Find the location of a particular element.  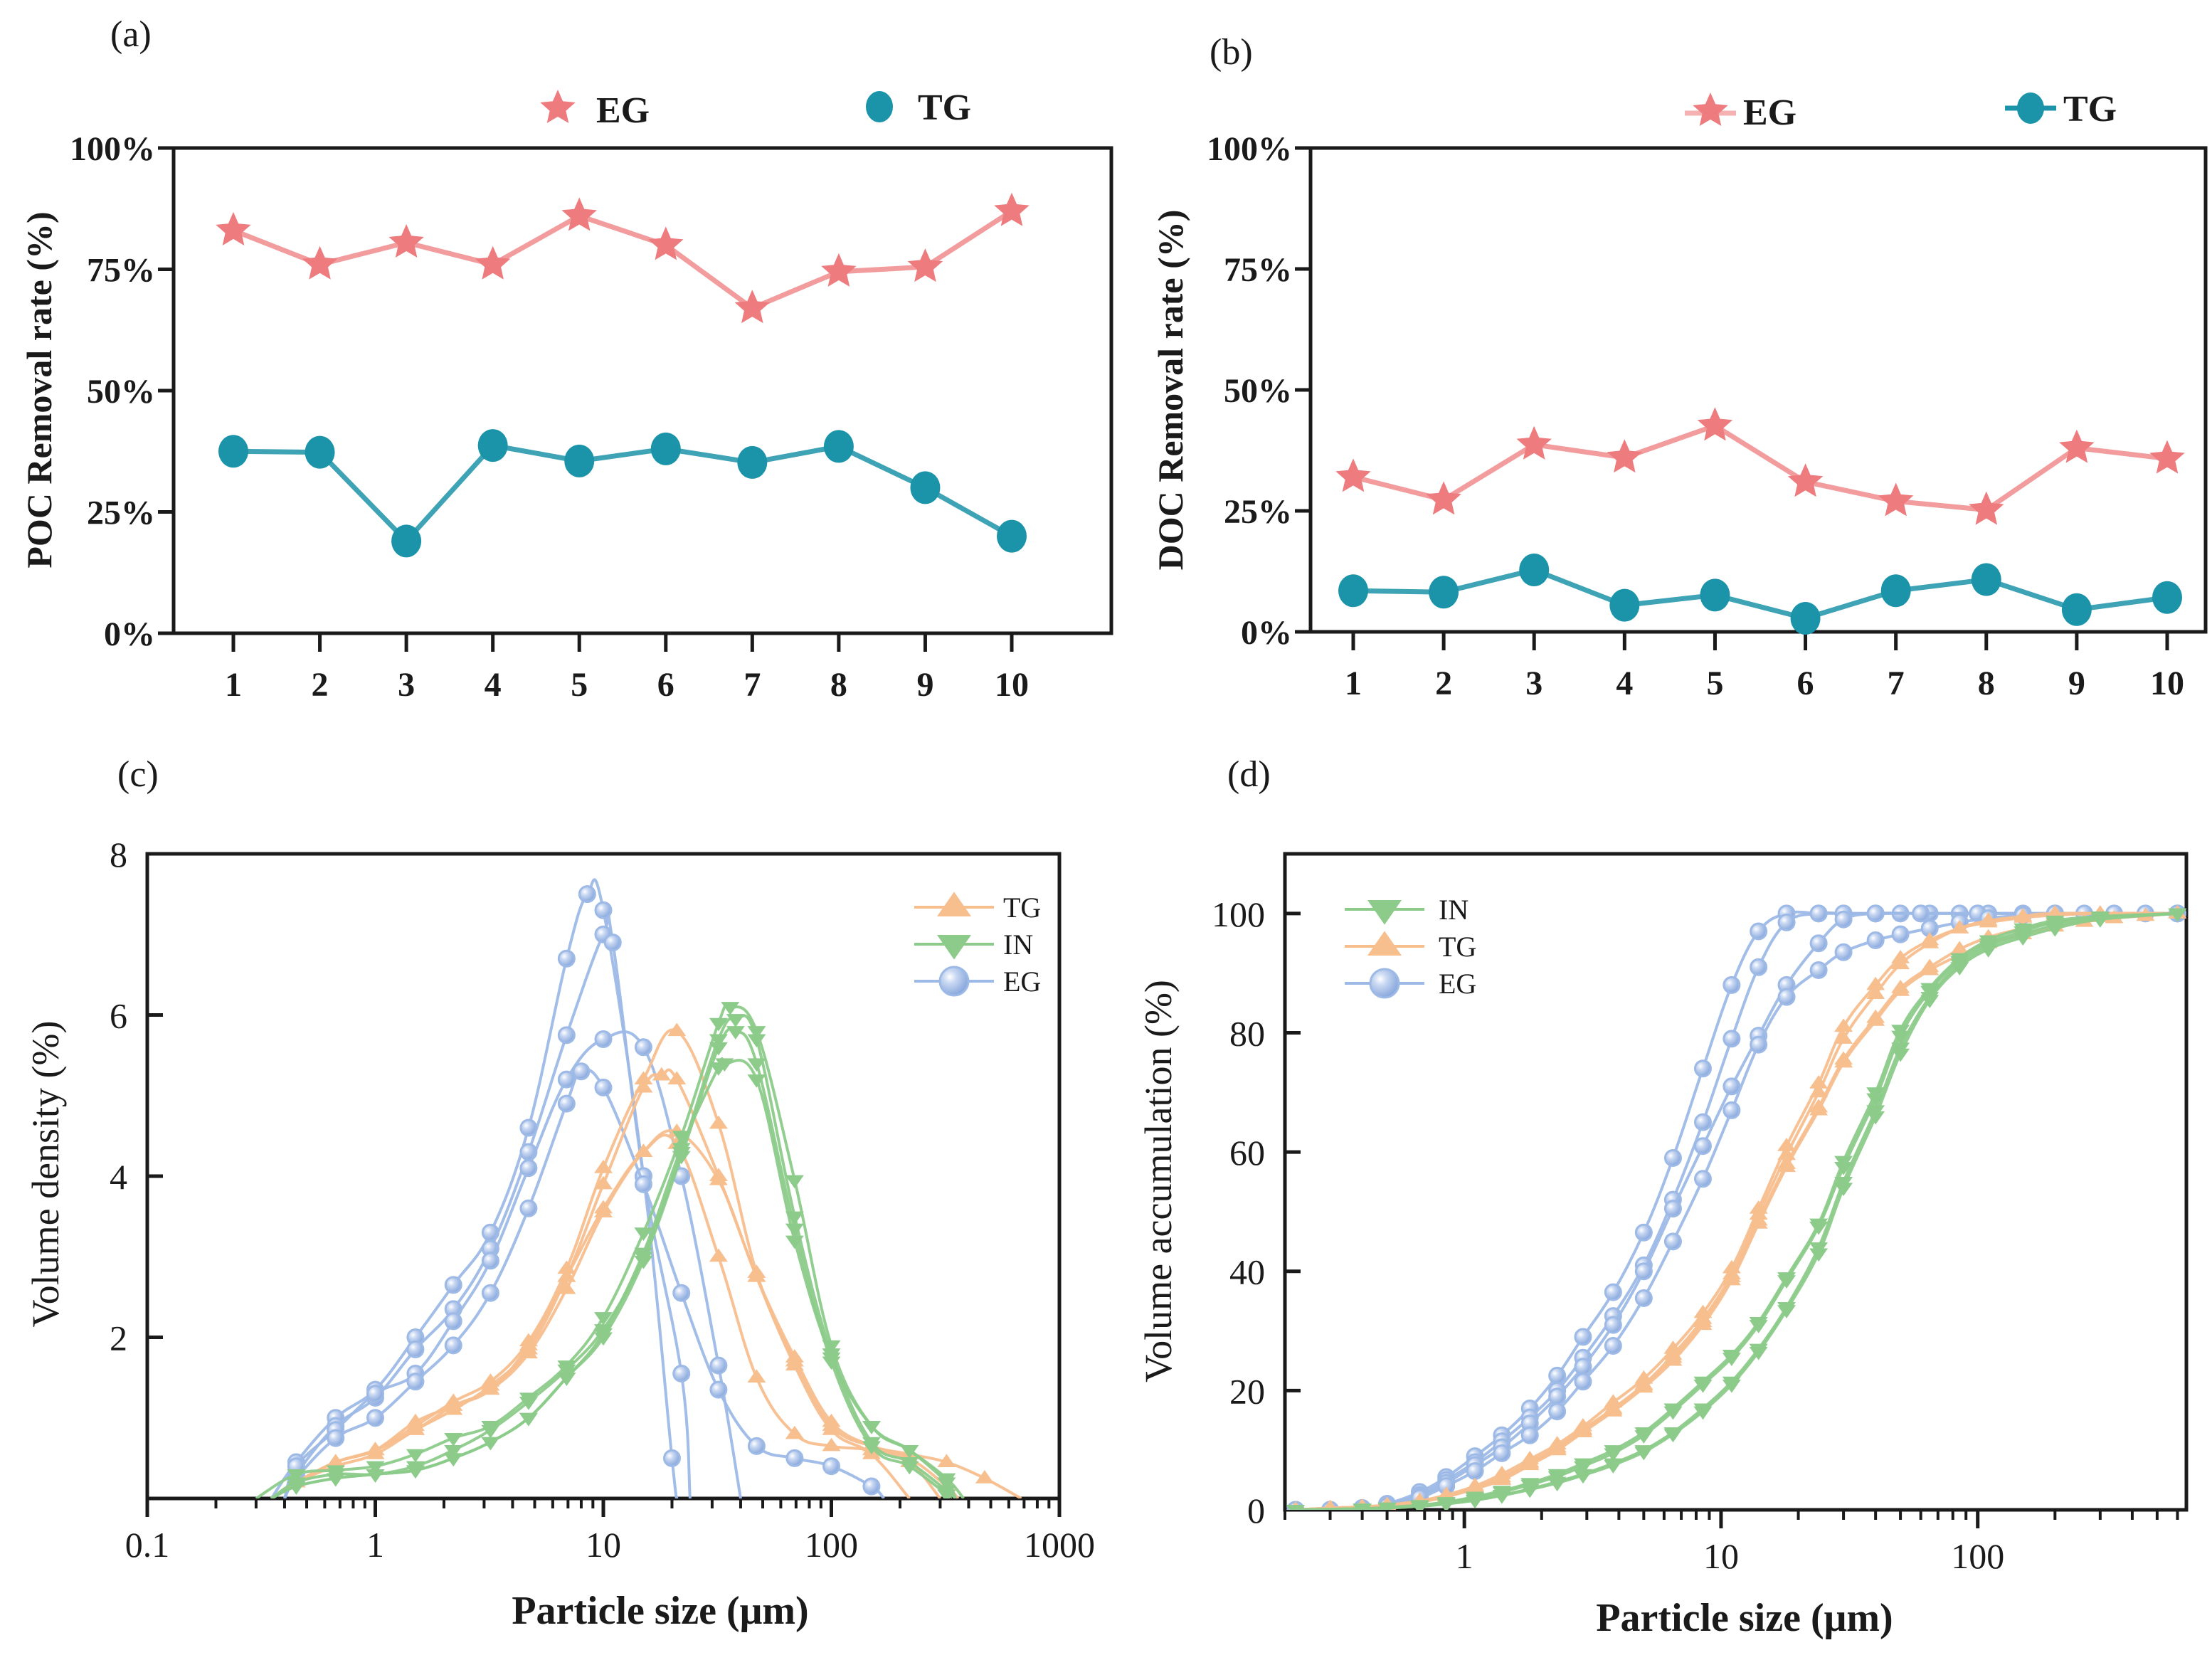

x-tick-label: 1000 is located at coordinates (1059, 1545).